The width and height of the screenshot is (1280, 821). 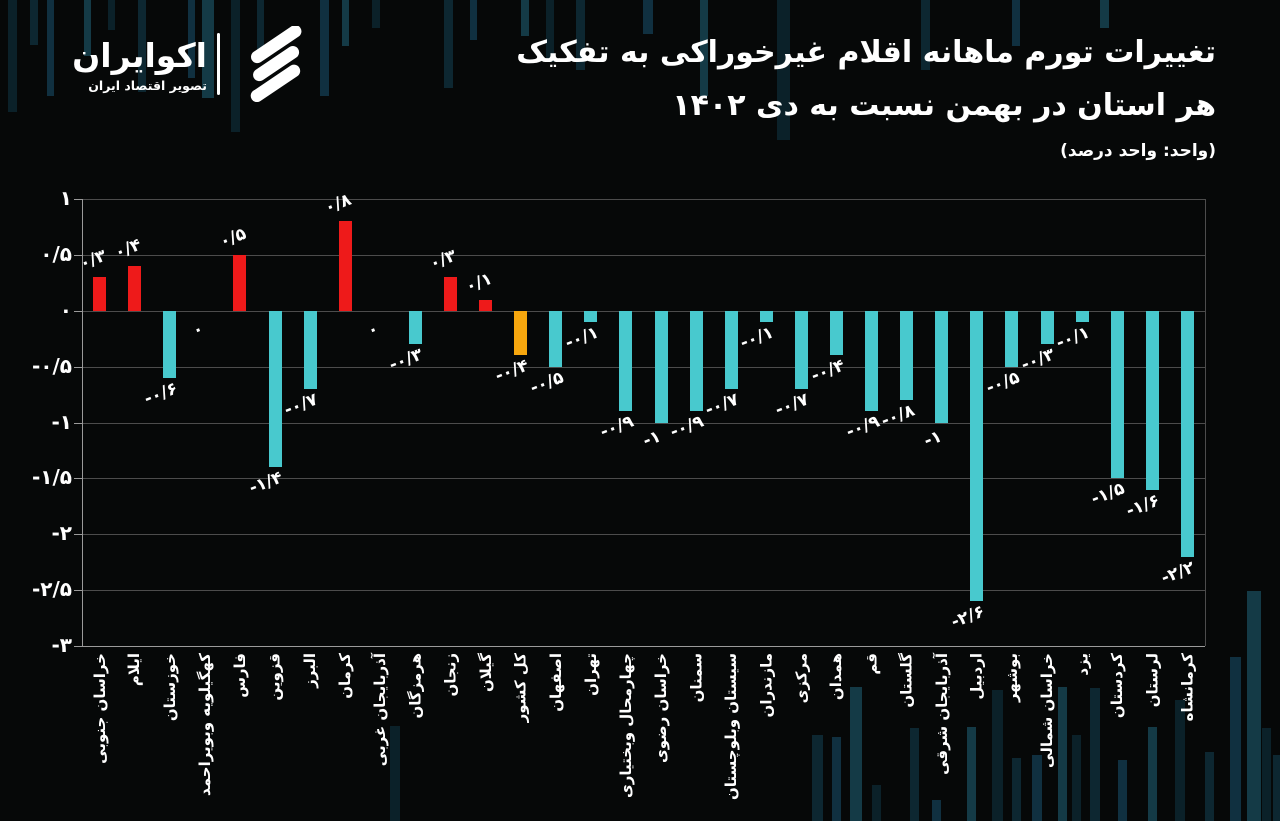 What do you see at coordinates (1108, 494) in the screenshot?
I see `bar-value-label: -۱/۵` at bounding box center [1108, 494].